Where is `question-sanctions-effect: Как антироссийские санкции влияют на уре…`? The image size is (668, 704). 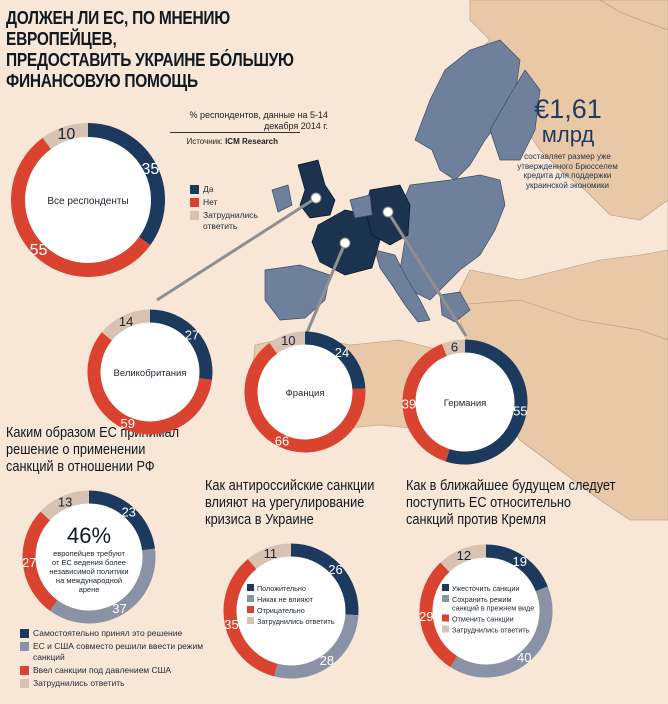 question-sanctions-effect: Как антироссийские санкции влияют на уре… is located at coordinates (290, 503).